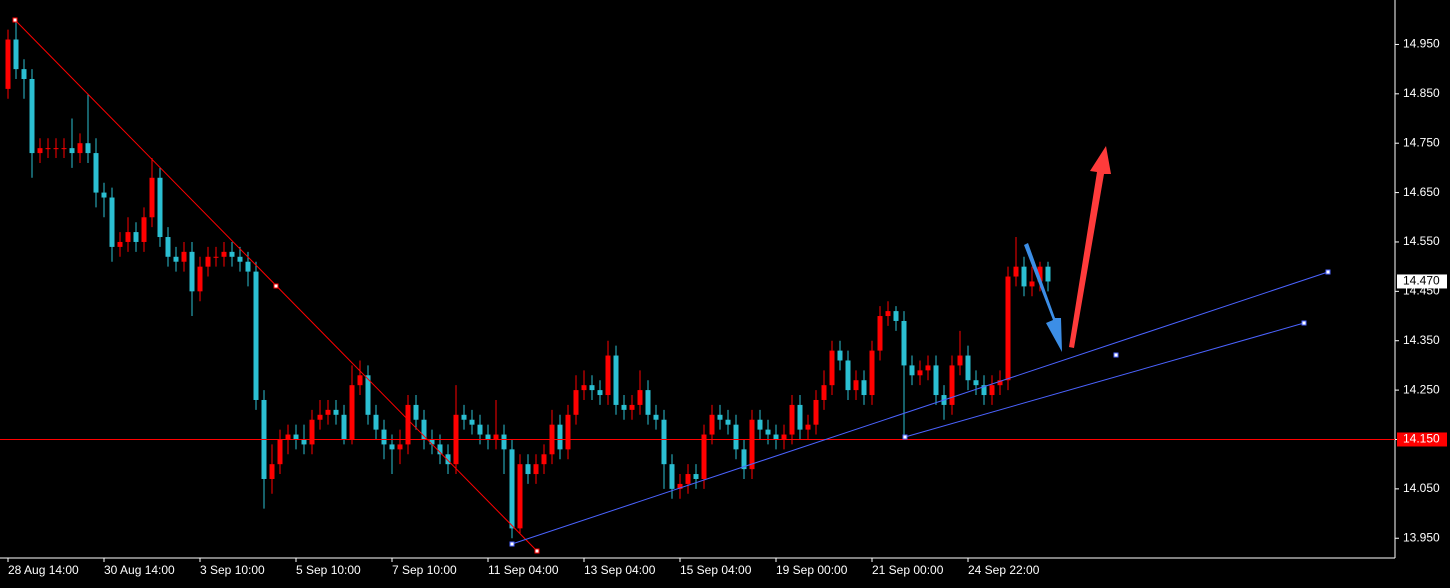  What do you see at coordinates (908, 570) in the screenshot?
I see `x-tick-label: 21 Sep 00:00` at bounding box center [908, 570].